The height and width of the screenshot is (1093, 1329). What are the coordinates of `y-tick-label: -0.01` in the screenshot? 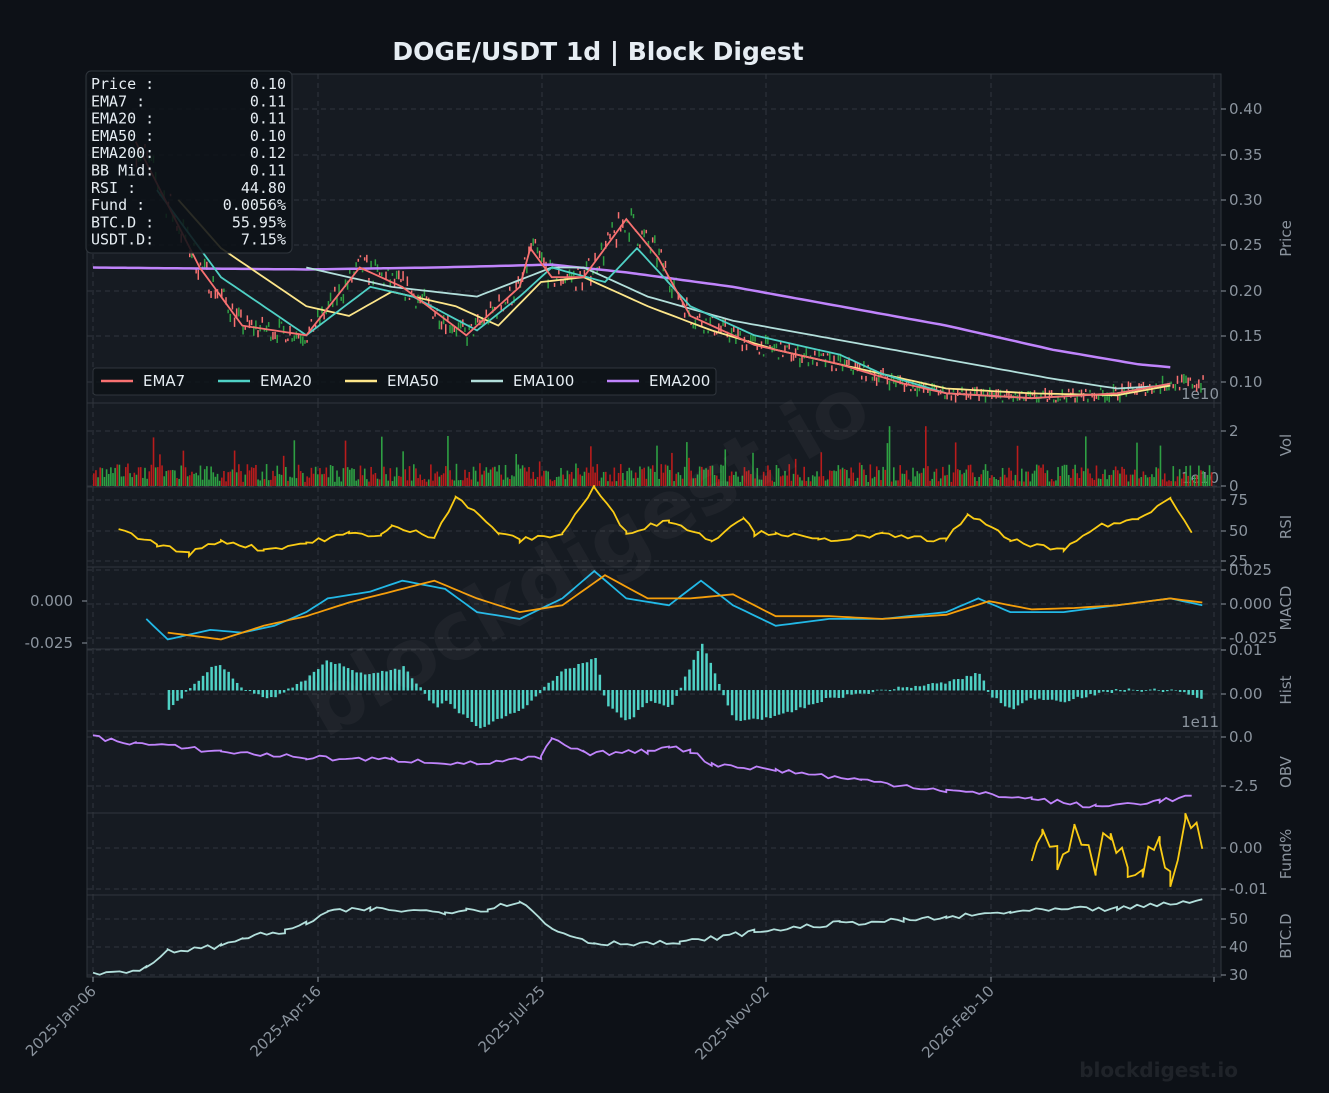 It's located at (1248, 889).